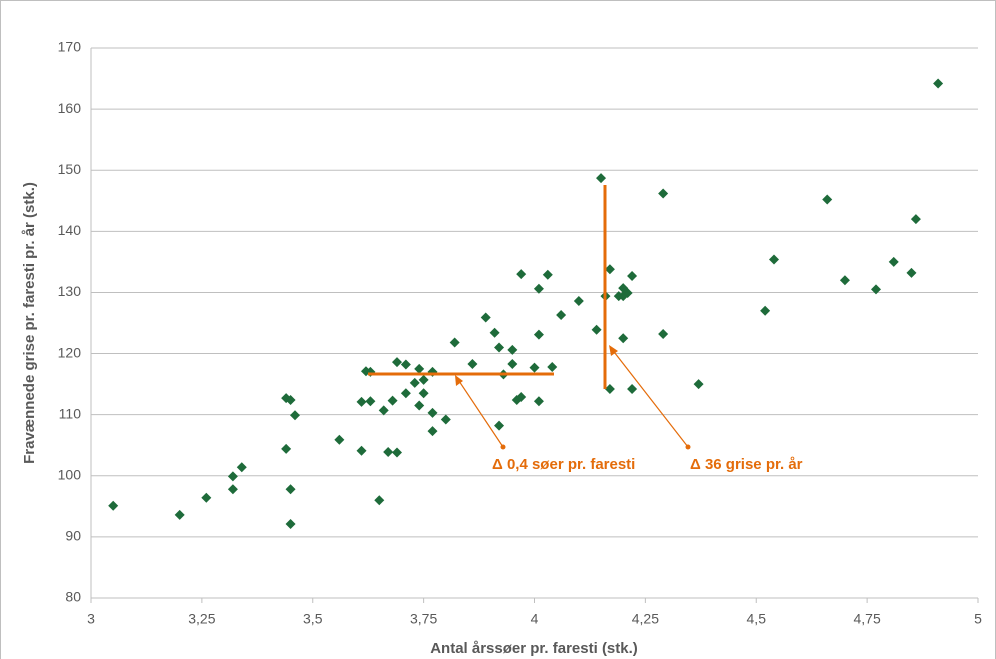 The height and width of the screenshot is (659, 996). What do you see at coordinates (978, 619) in the screenshot?
I see `x-tick-label: 5` at bounding box center [978, 619].